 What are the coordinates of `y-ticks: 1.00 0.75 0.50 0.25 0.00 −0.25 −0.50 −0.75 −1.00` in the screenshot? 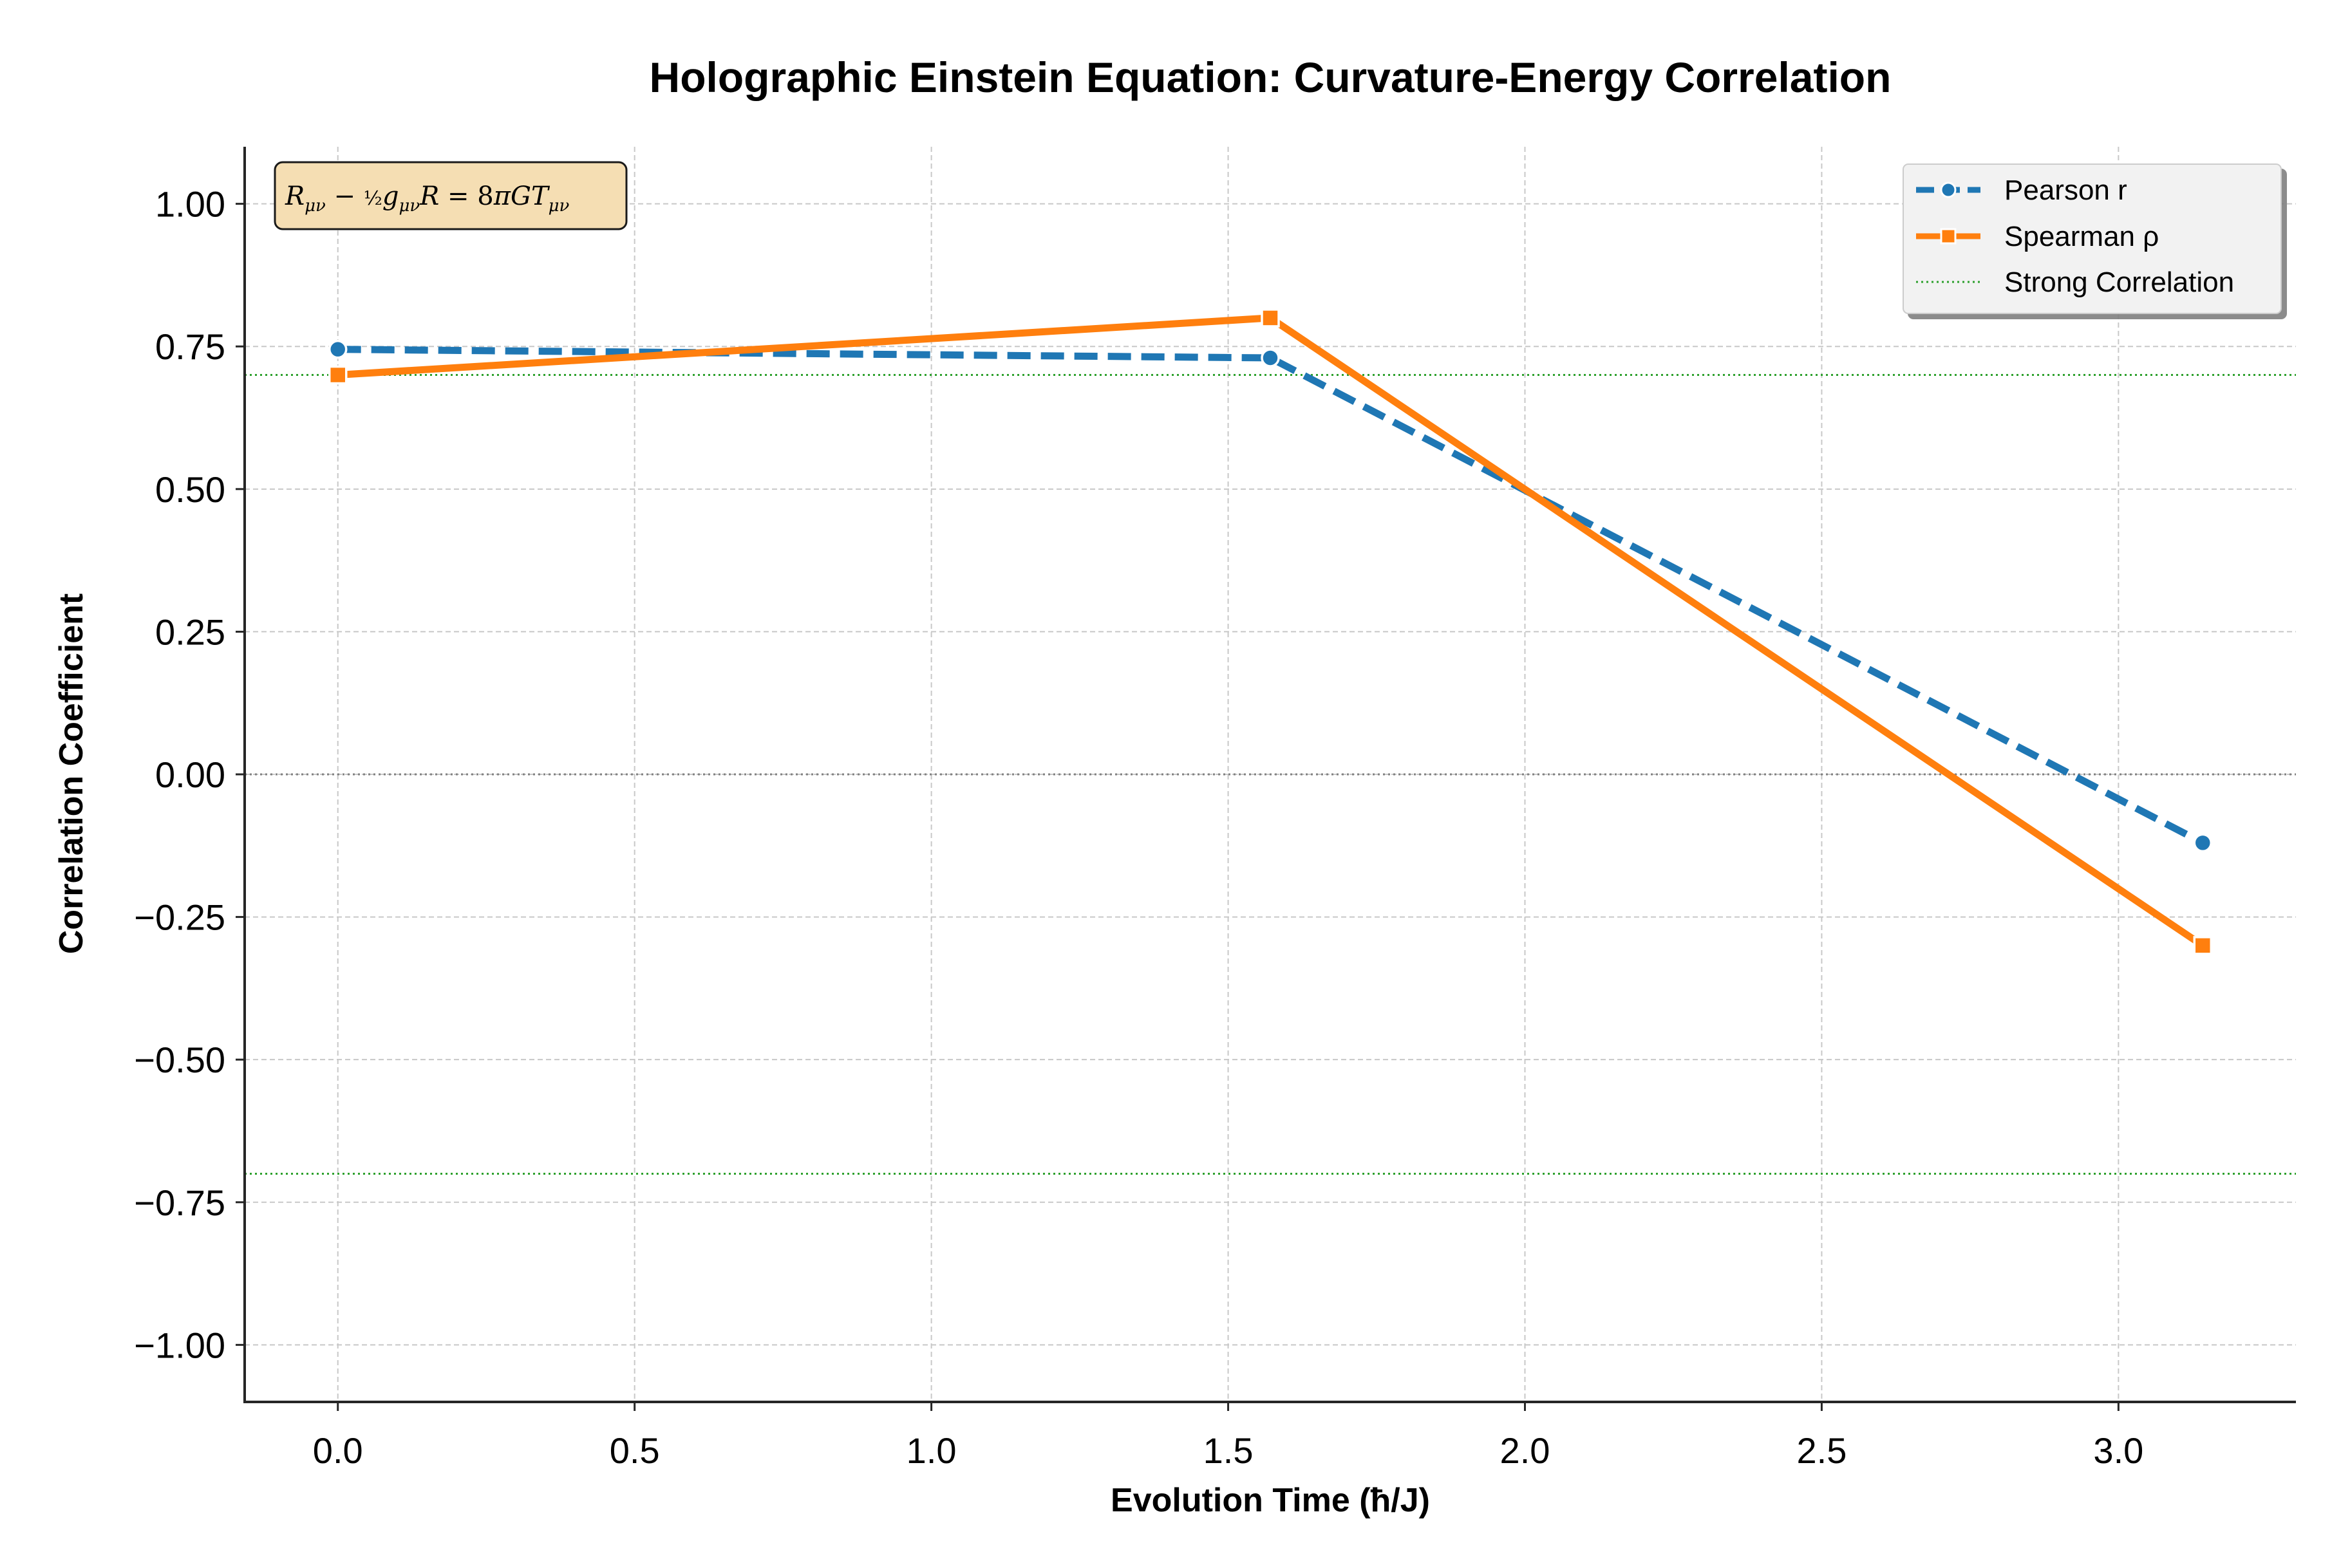 It's located at (189, 775).